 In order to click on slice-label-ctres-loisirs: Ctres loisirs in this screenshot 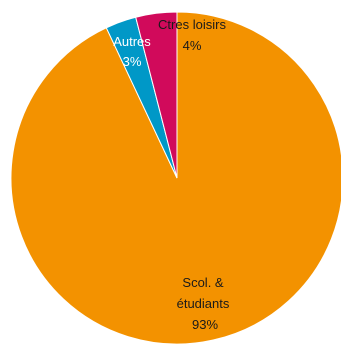, I will do `click(192, 24)`.